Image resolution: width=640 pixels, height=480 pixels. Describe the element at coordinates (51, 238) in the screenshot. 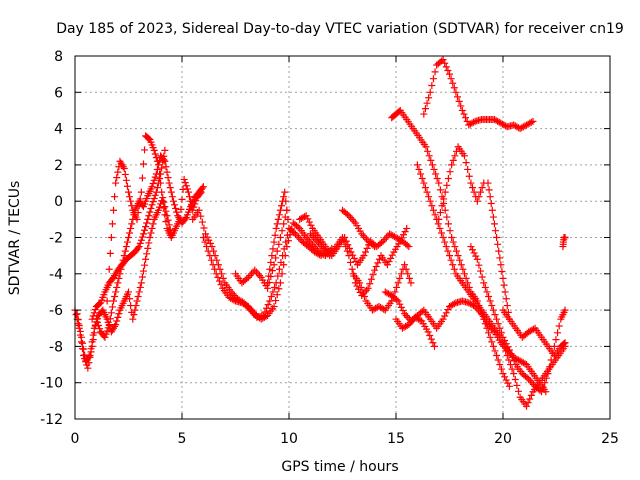

I see `y-tick-labels: -12 -10 -8 -6 -4 -2 0 2 4 6 8` at that location.